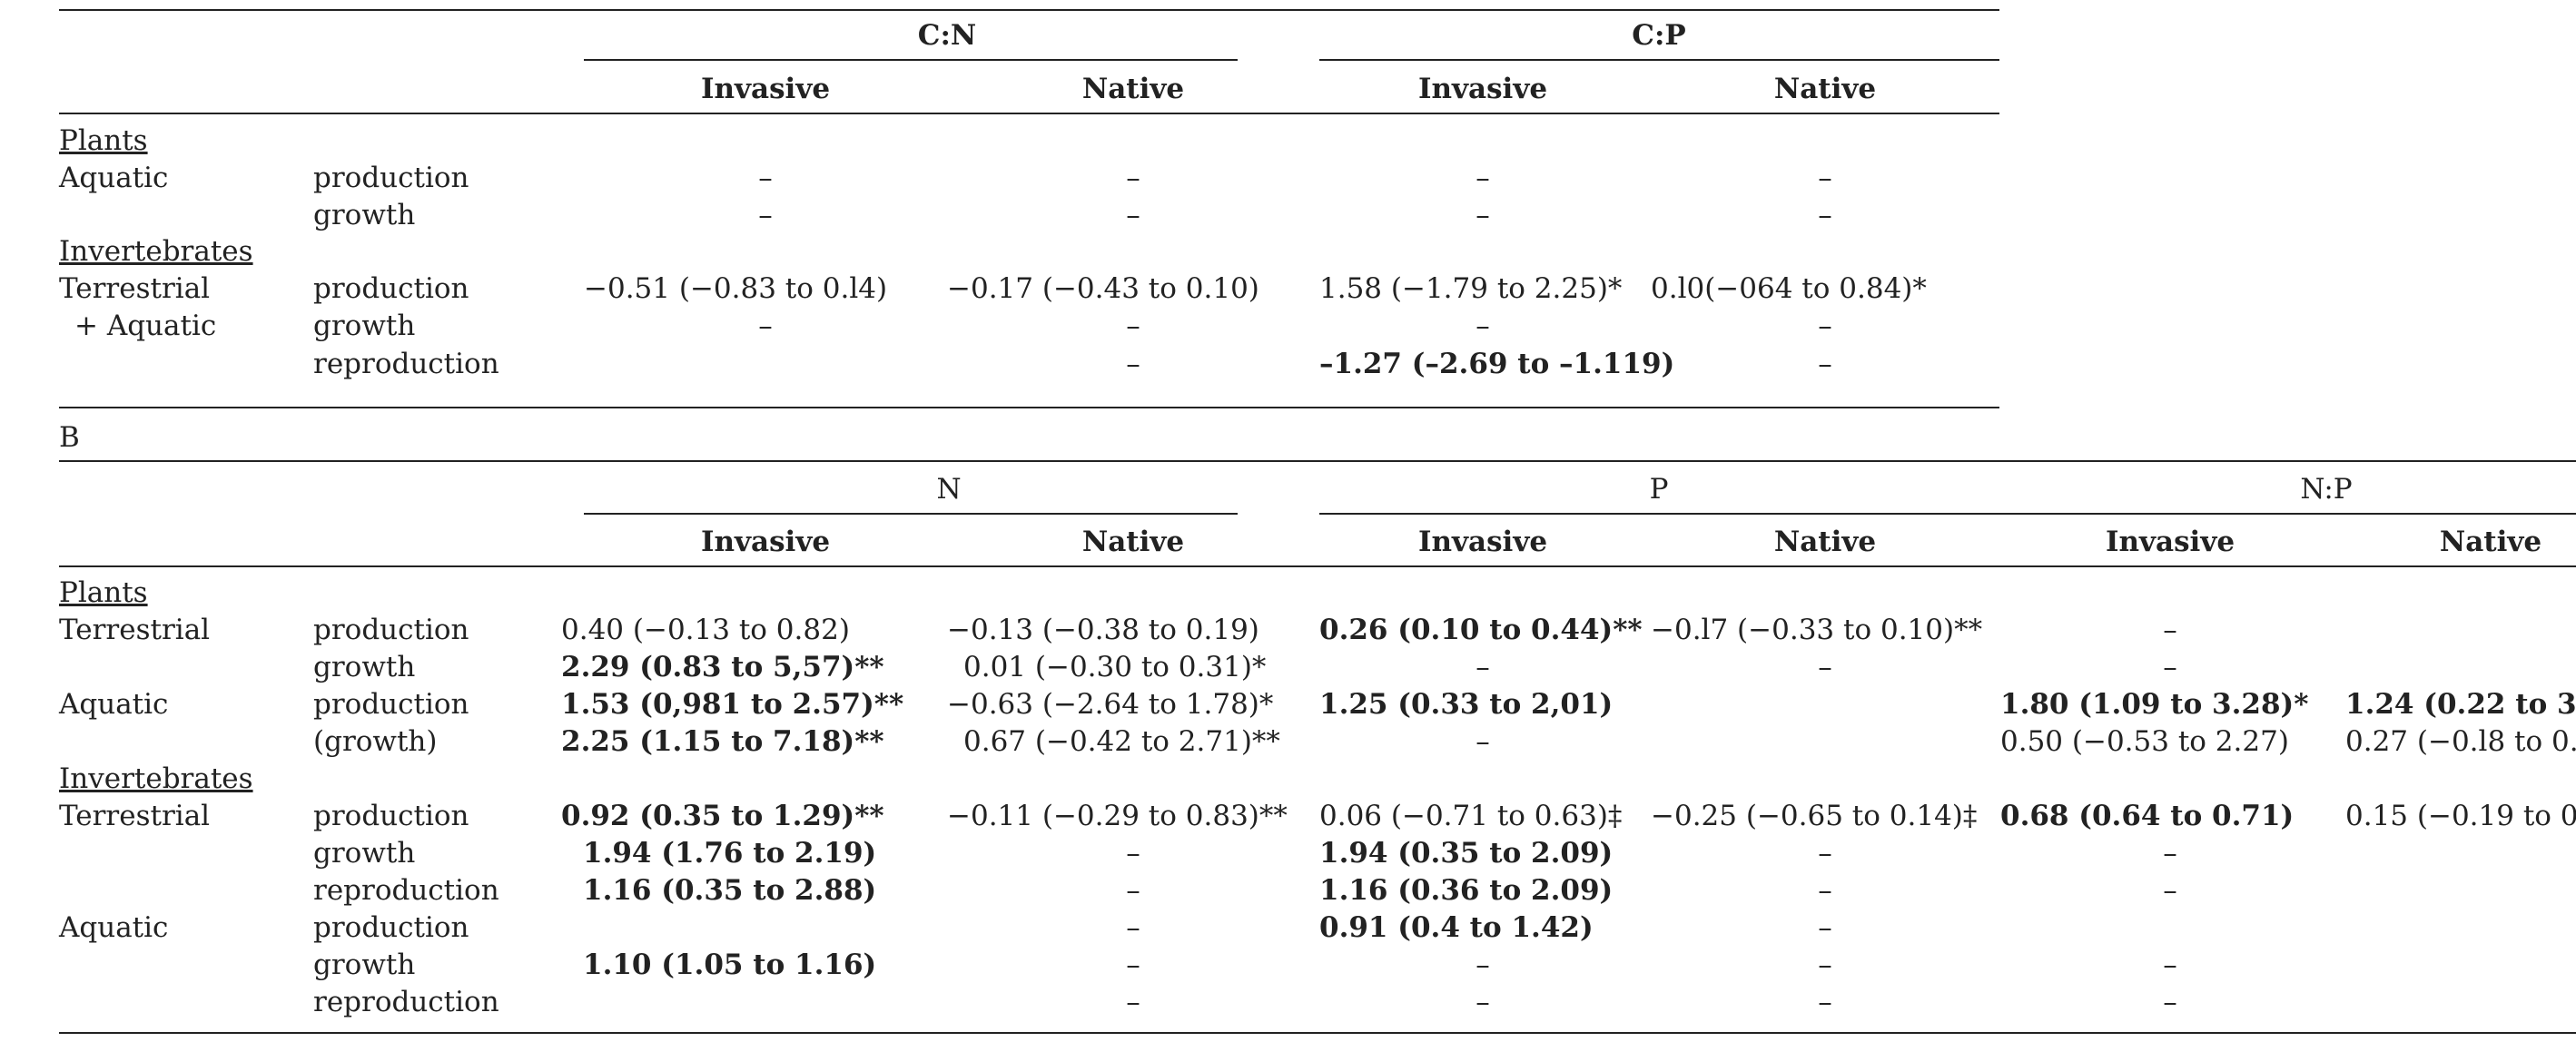 The width and height of the screenshot is (2576, 1042). What do you see at coordinates (103, 140) in the screenshot?
I see `table-a-group-plants: Plants` at bounding box center [103, 140].